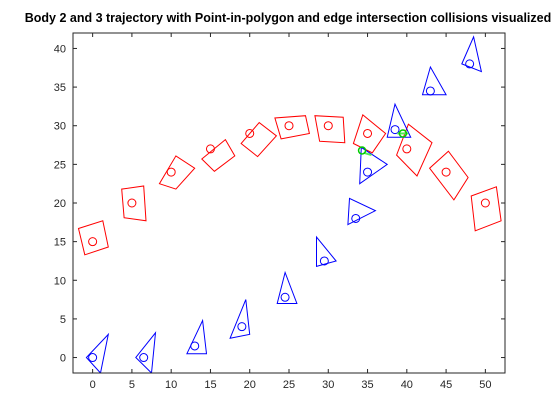 This screenshot has height=420, width=560. I want to click on x-tick-label-9: 45, so click(446, 385).